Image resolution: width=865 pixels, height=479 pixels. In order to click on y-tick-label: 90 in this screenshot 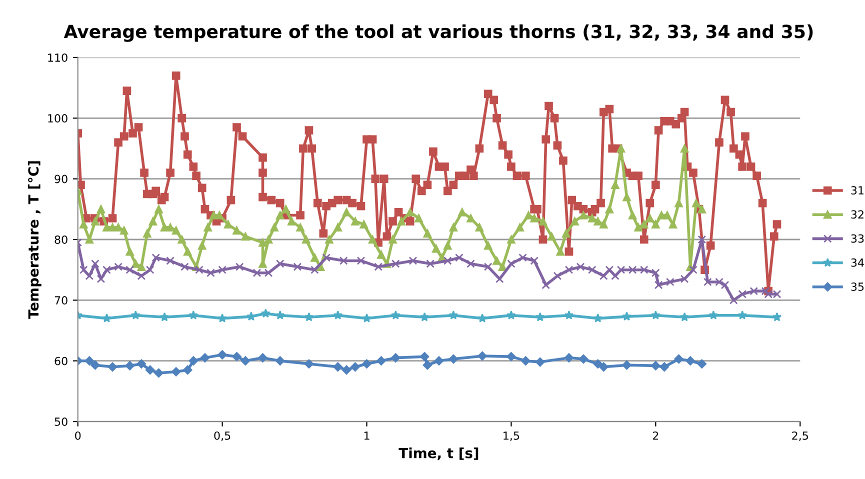, I will do `click(61, 179)`.